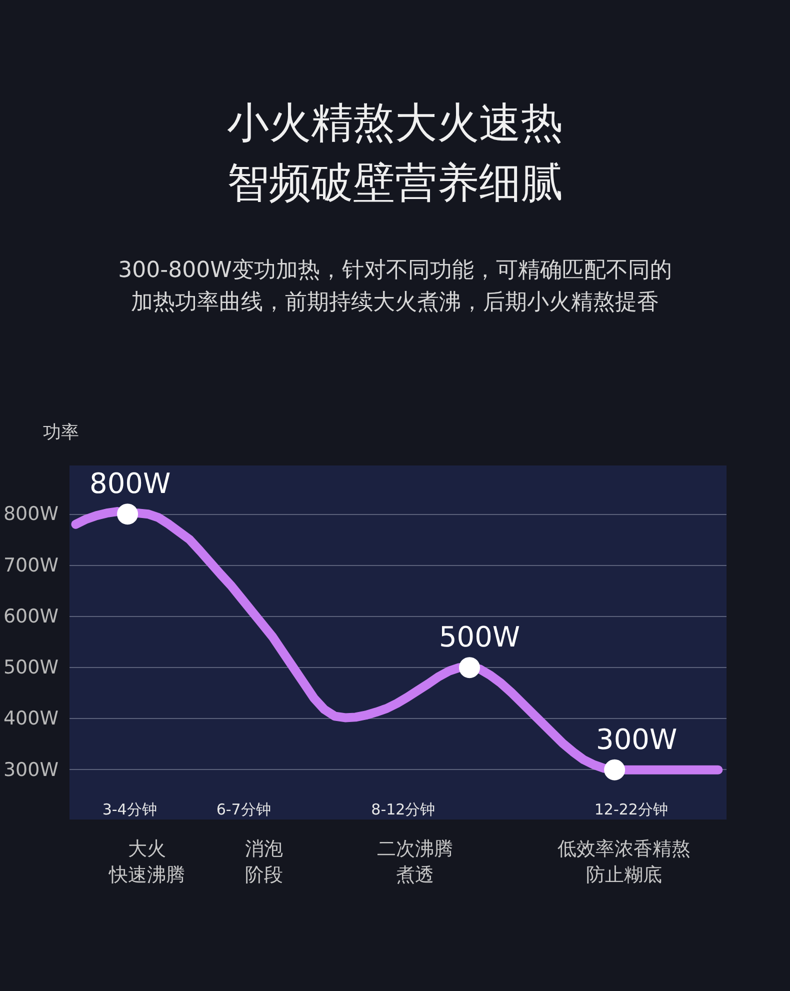 The image size is (790, 991). Describe the element at coordinates (61, 433) in the screenshot. I see `y-axis-title: 功率` at that location.